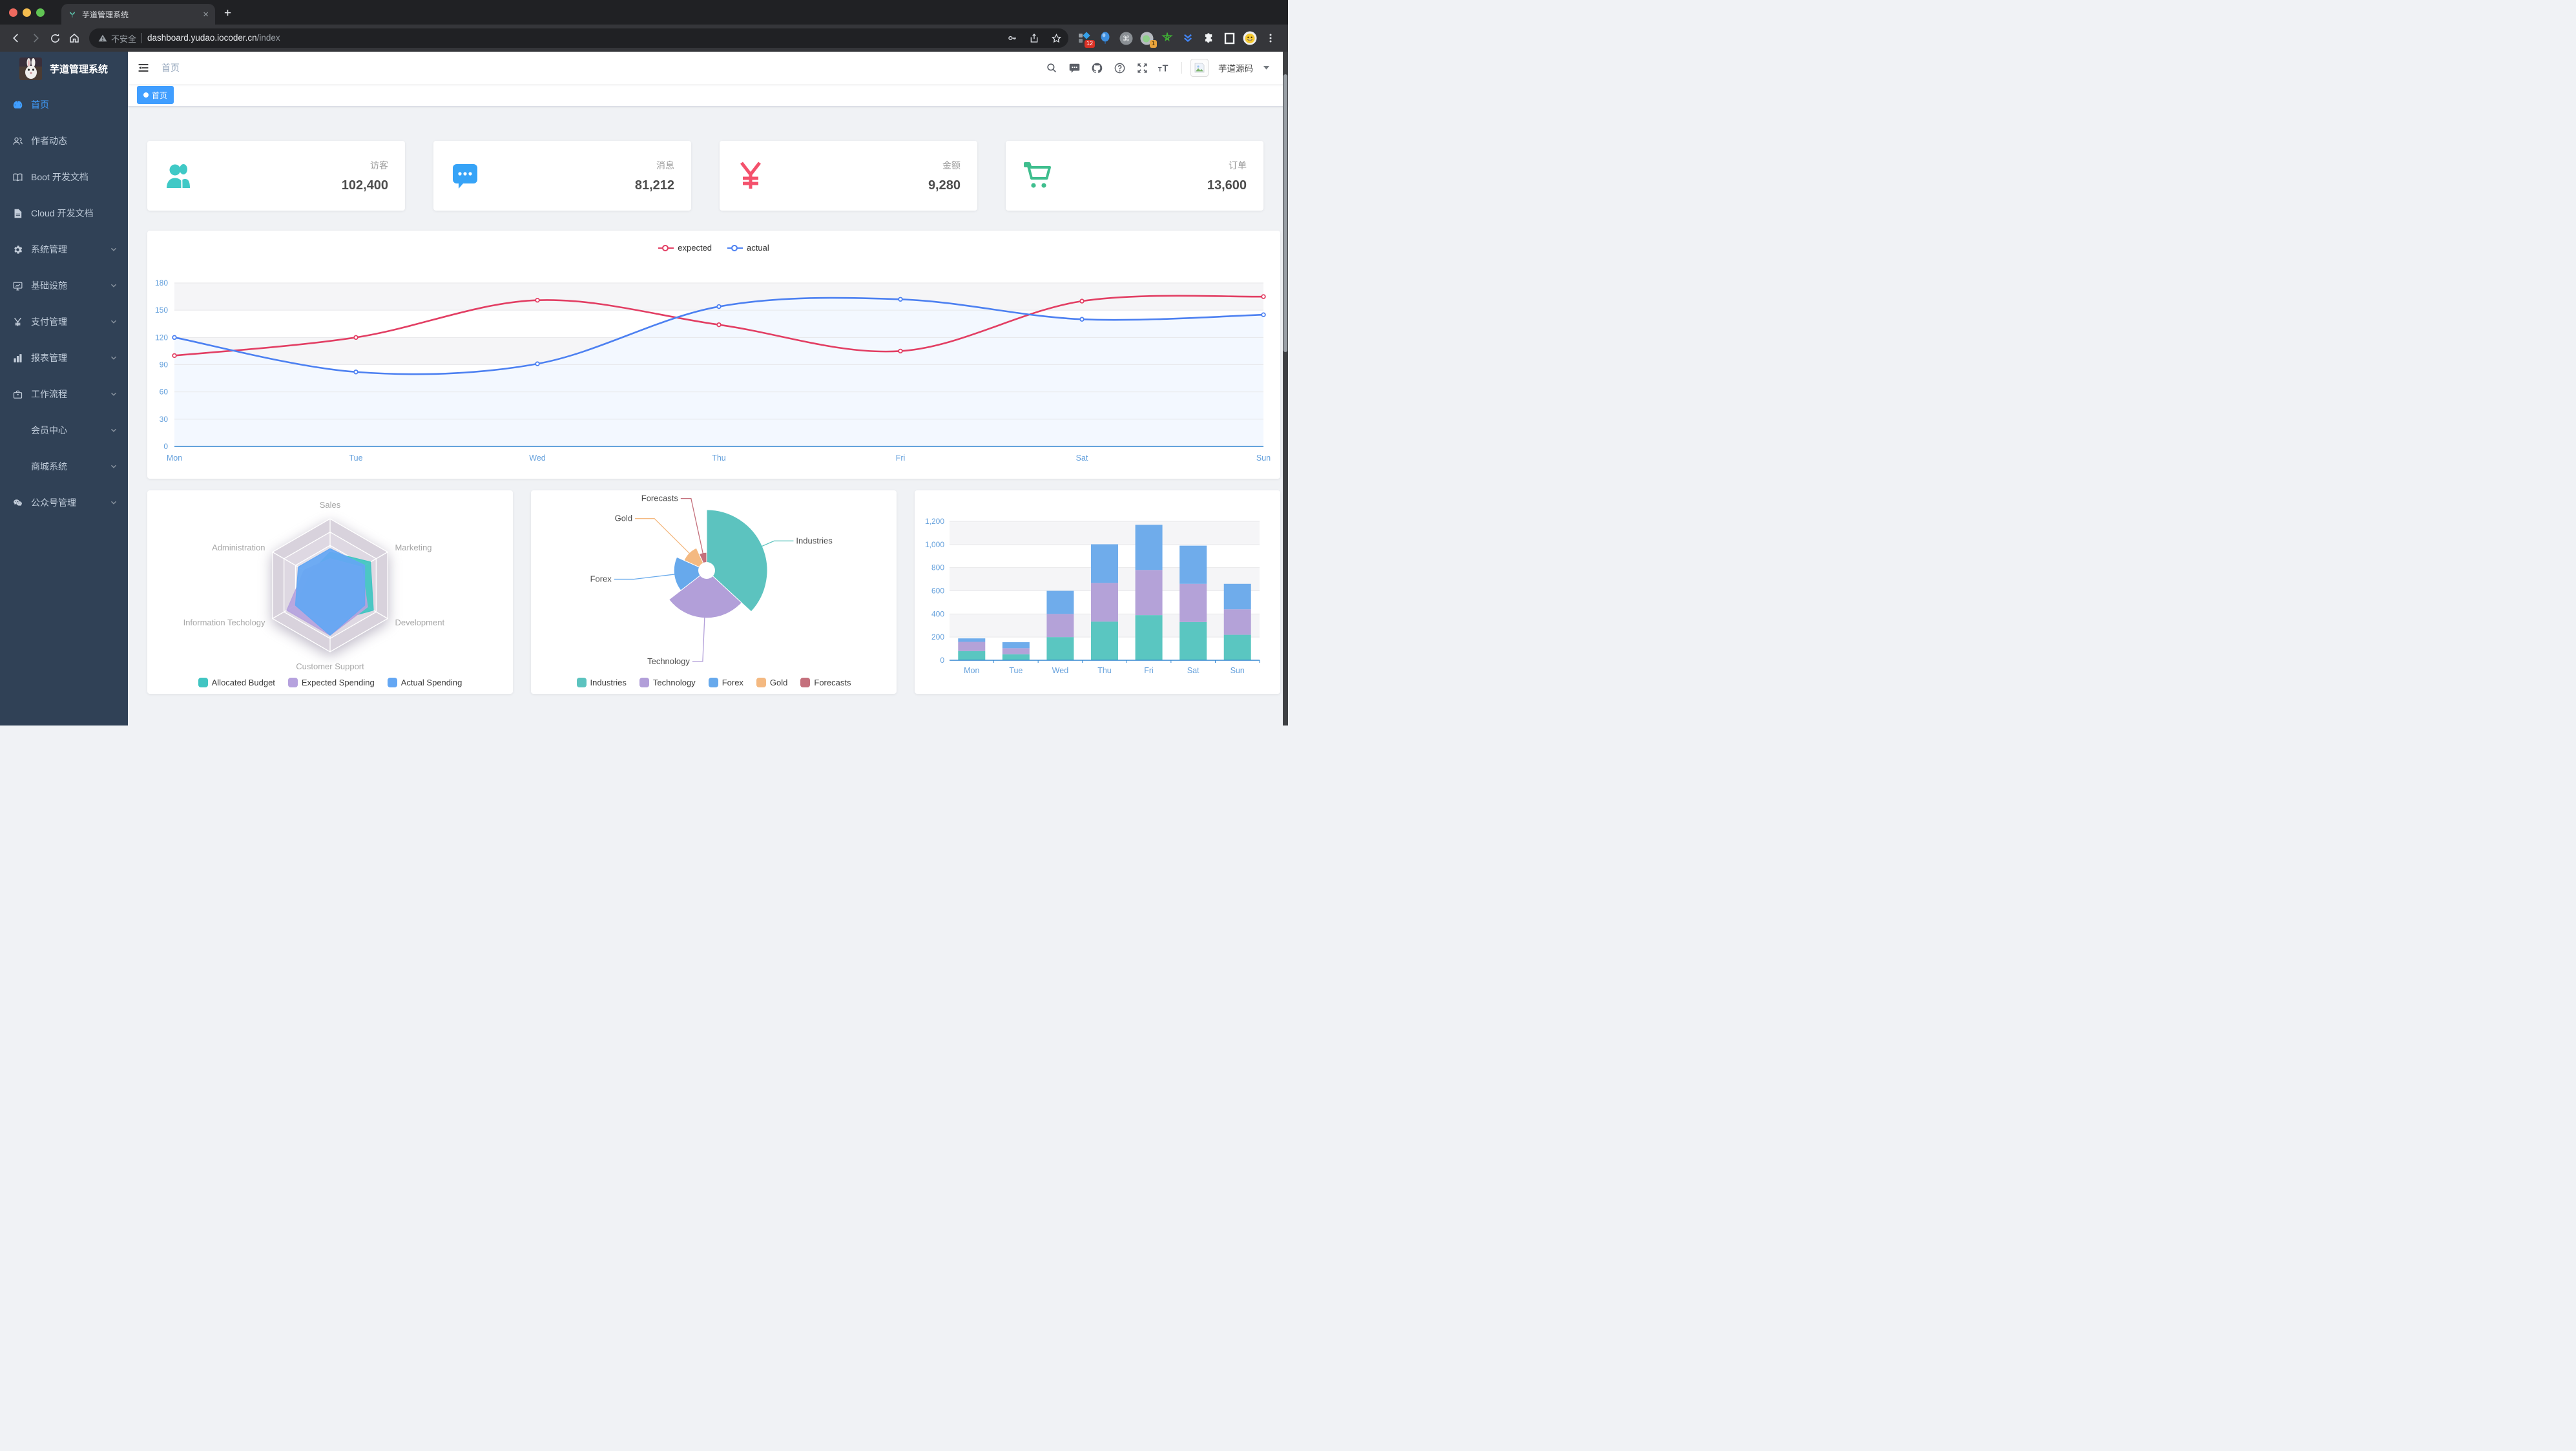 The image size is (2576, 1451). Describe the element at coordinates (74, 38) in the screenshot. I see `home-icon` at that location.